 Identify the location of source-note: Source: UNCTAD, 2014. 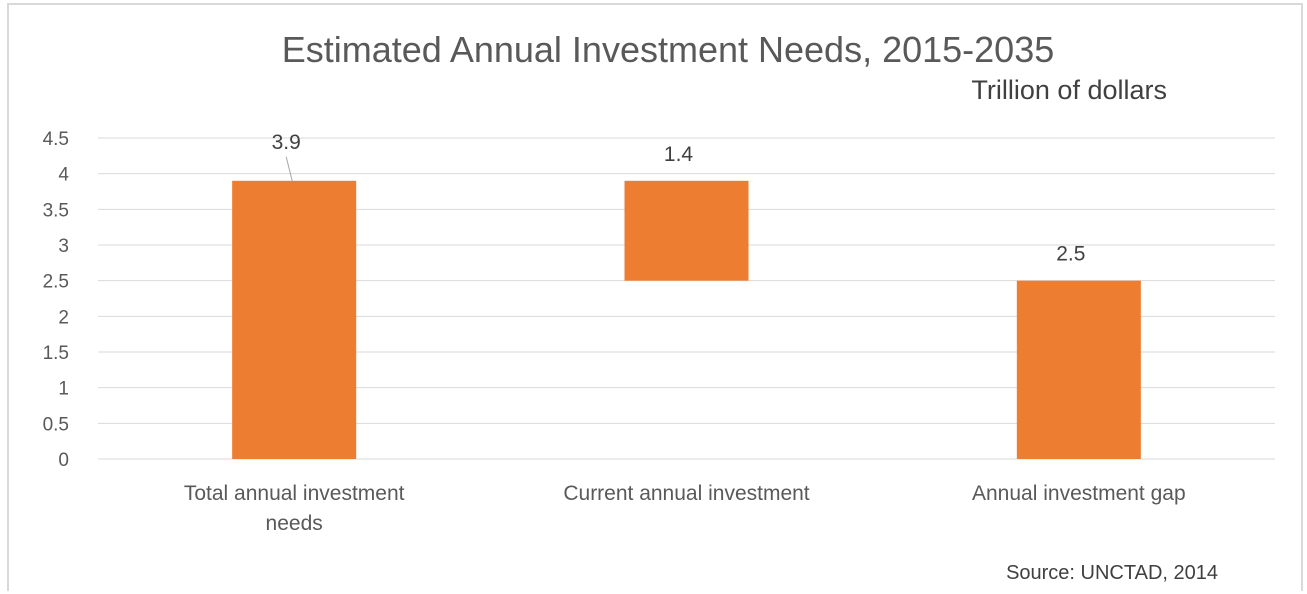
(1112, 573).